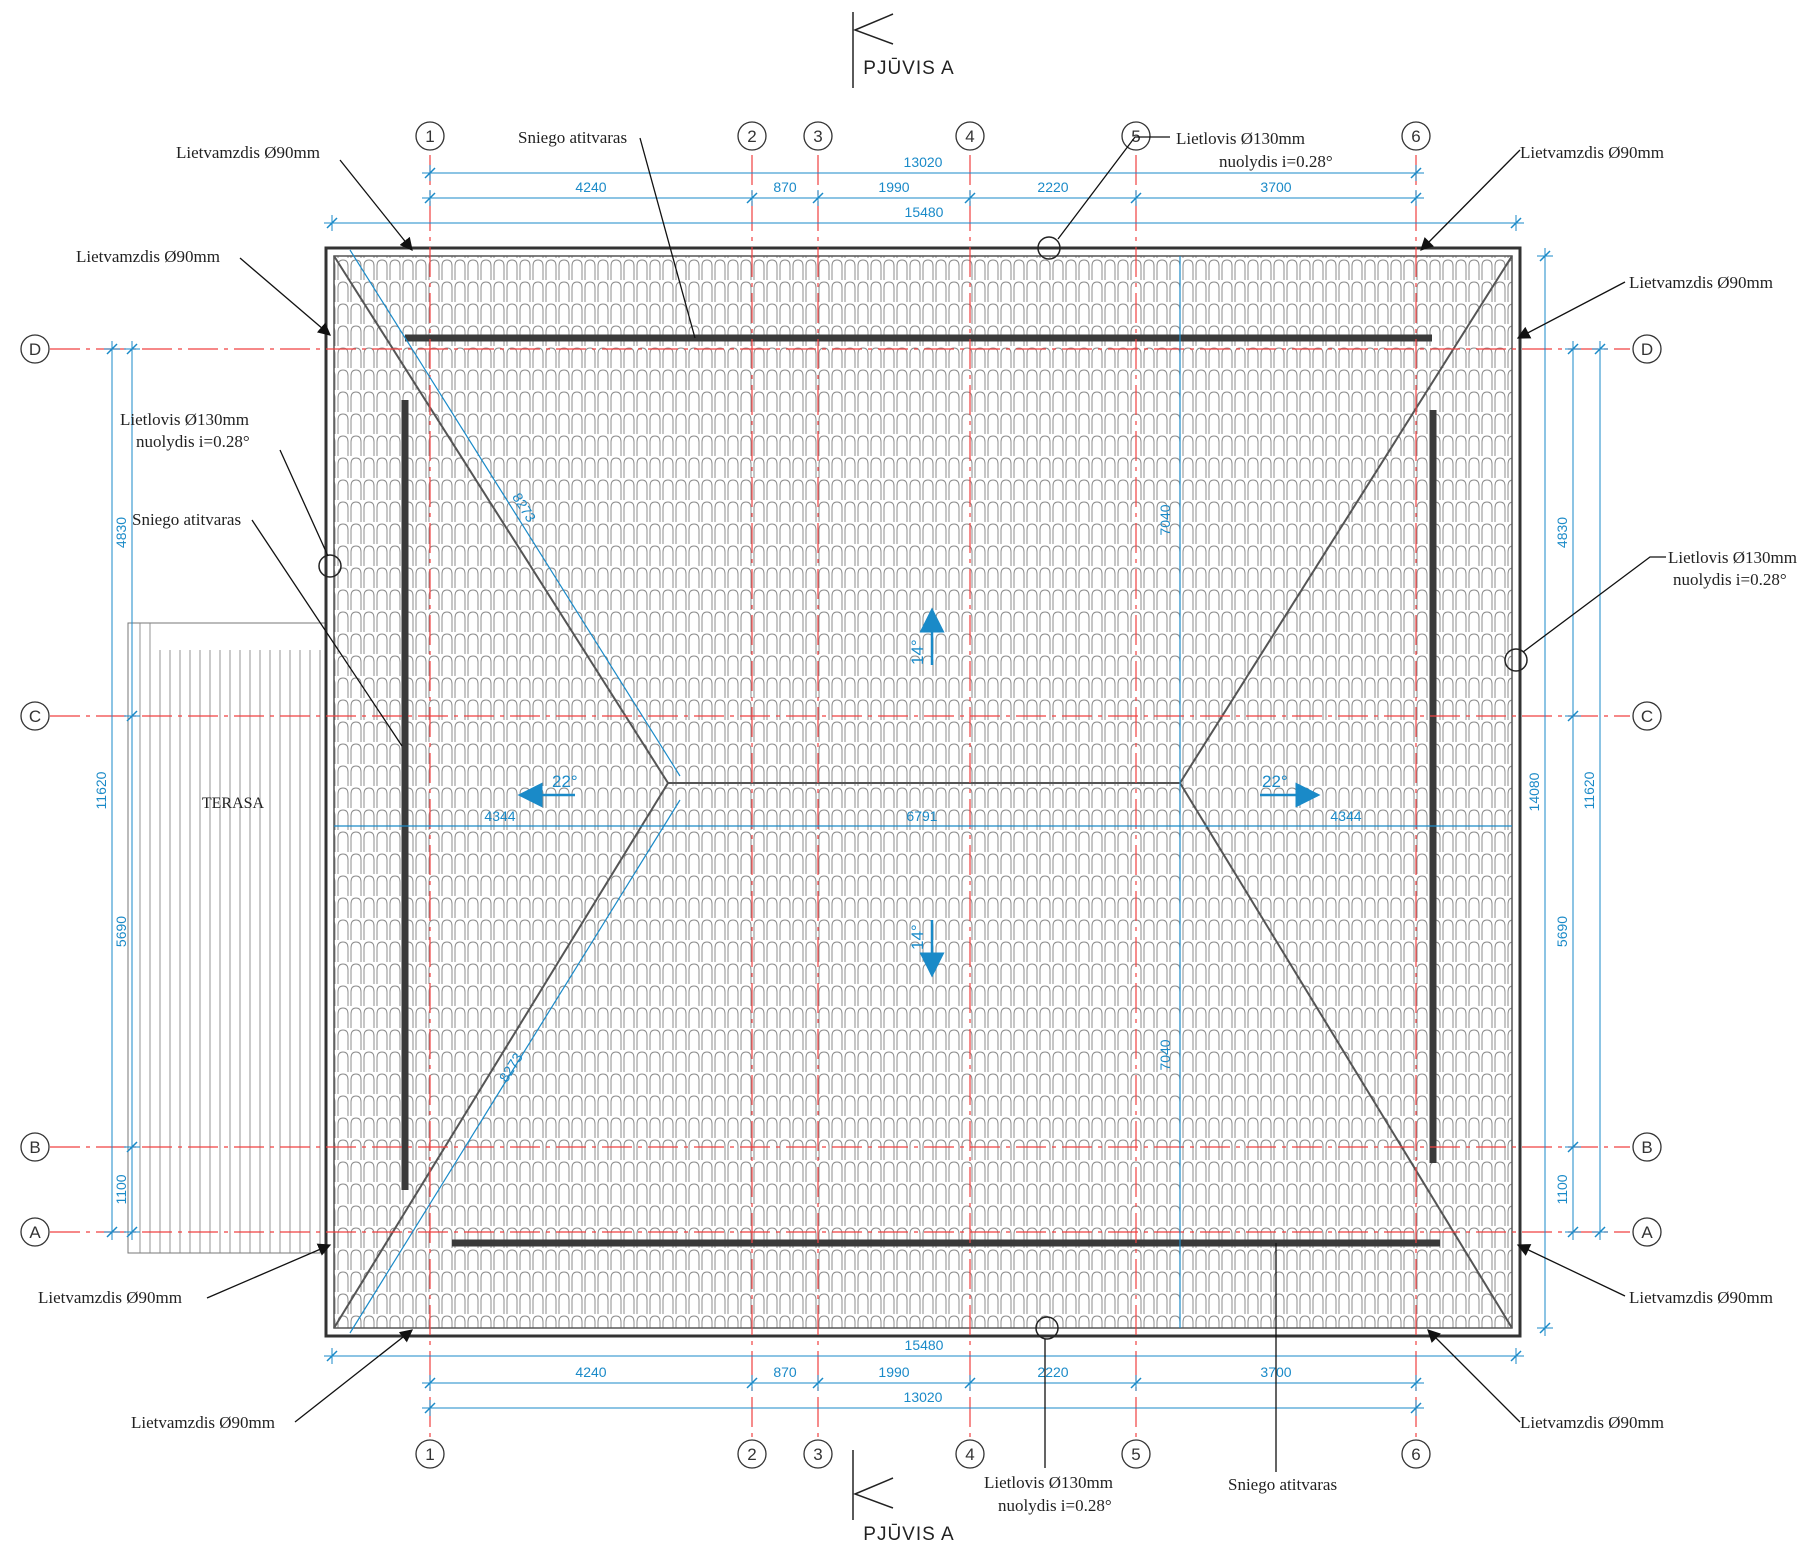 Image resolution: width=1818 pixels, height=1544 pixels. What do you see at coordinates (572, 137) in the screenshot?
I see `callout-snowguard-n: Sniego atitvaras` at bounding box center [572, 137].